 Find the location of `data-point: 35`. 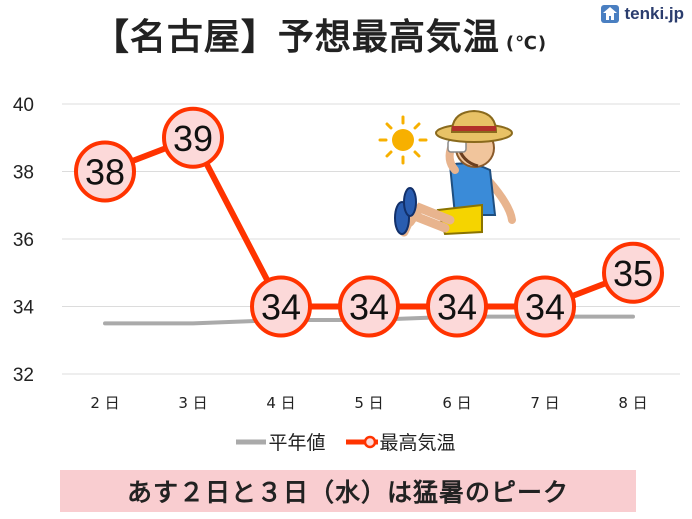

data-point: 35 is located at coordinates (633, 272).